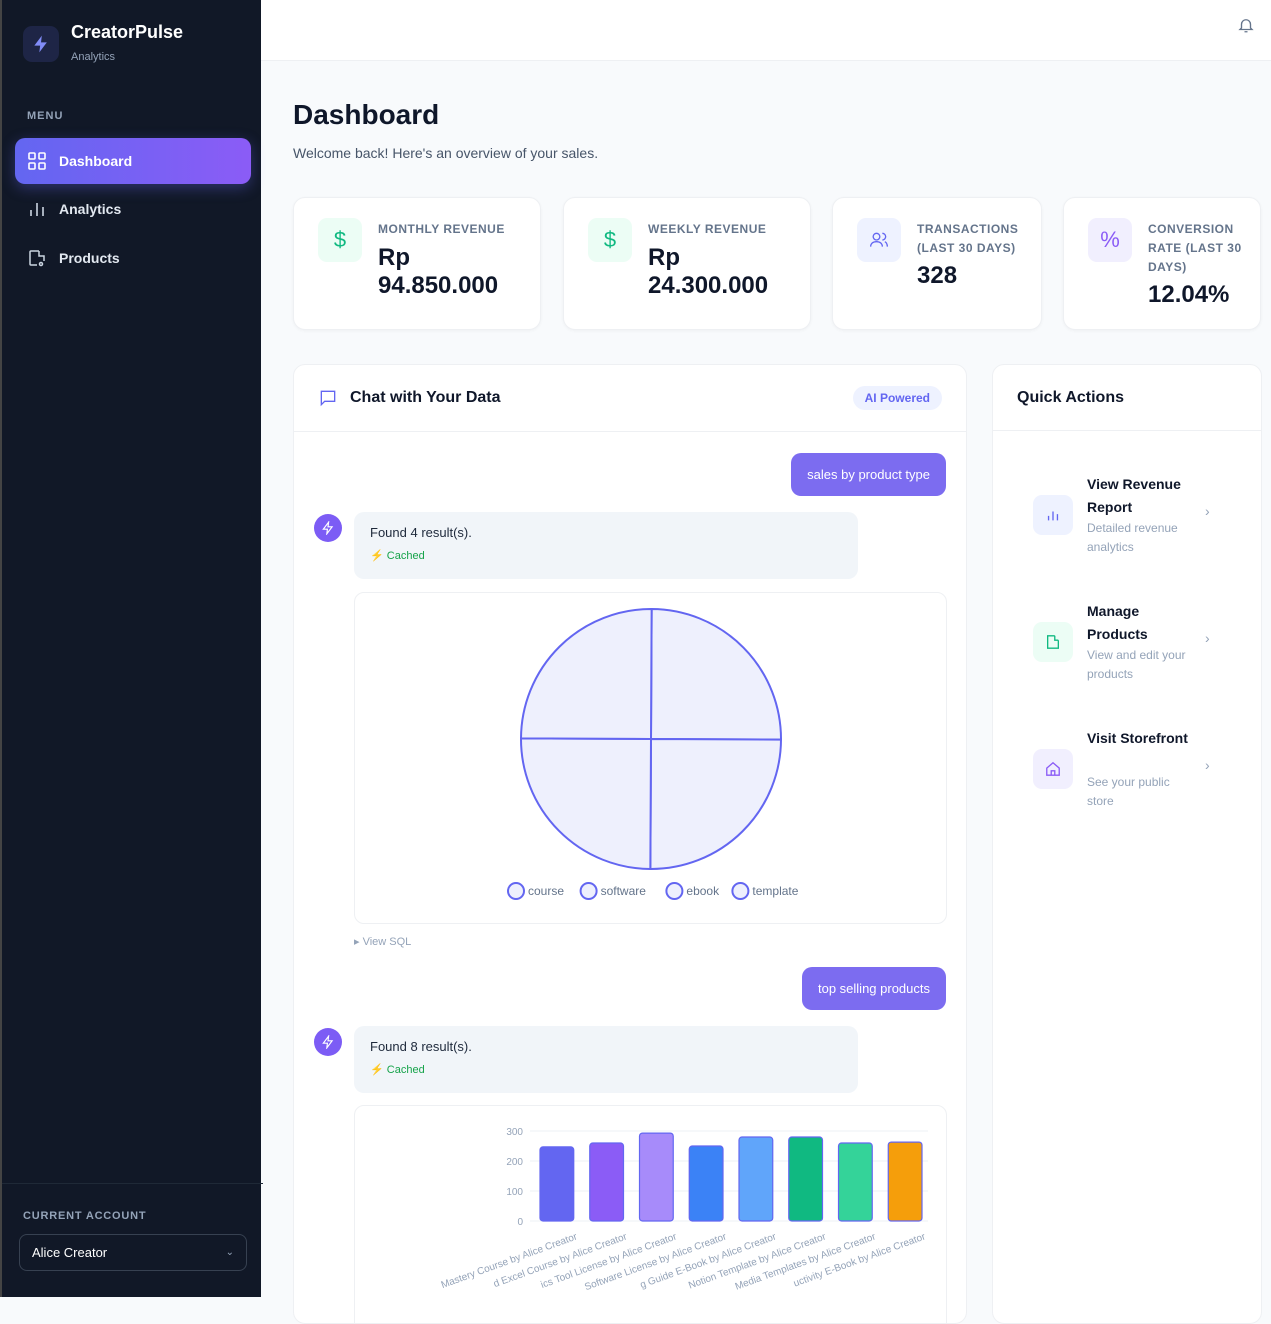  I want to click on divider, so click(132, 1183).